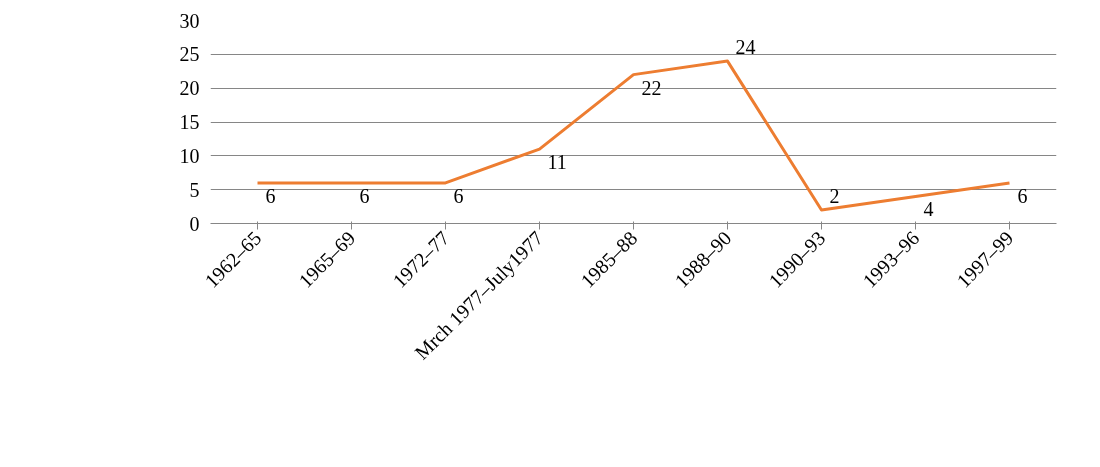  What do you see at coordinates (189, 54) in the screenshot?
I see `y-tick-label: 25` at bounding box center [189, 54].